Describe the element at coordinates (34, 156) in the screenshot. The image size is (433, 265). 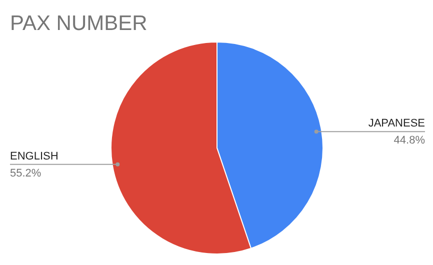
I see `slice-label: ENGLISH` at that location.